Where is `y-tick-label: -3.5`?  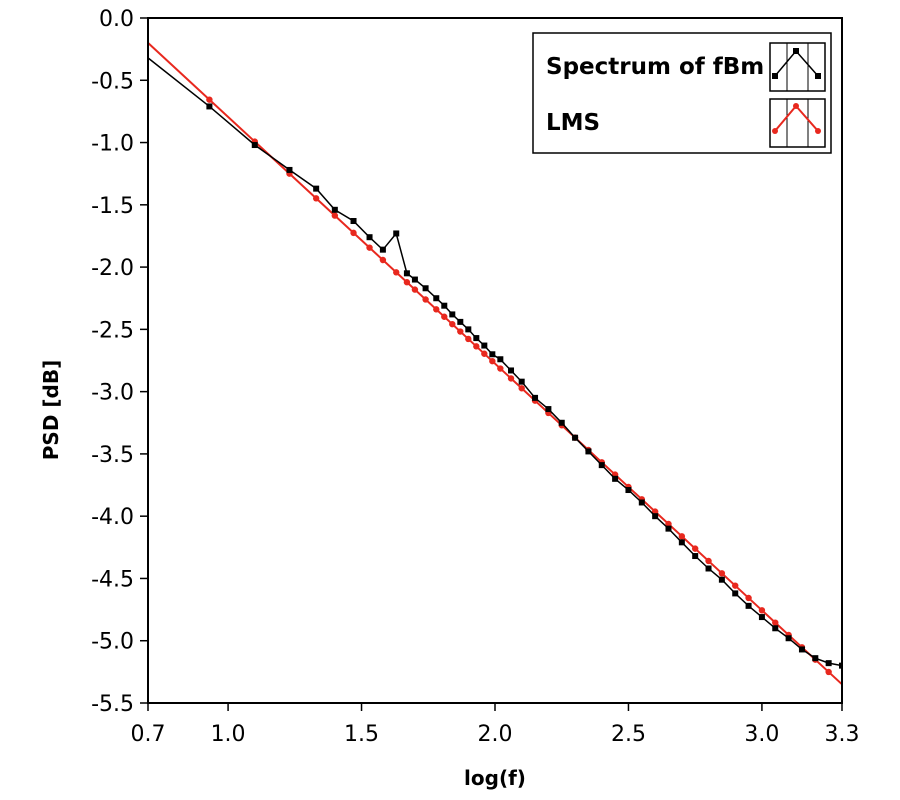 y-tick-label: -3.5 is located at coordinates (112, 455).